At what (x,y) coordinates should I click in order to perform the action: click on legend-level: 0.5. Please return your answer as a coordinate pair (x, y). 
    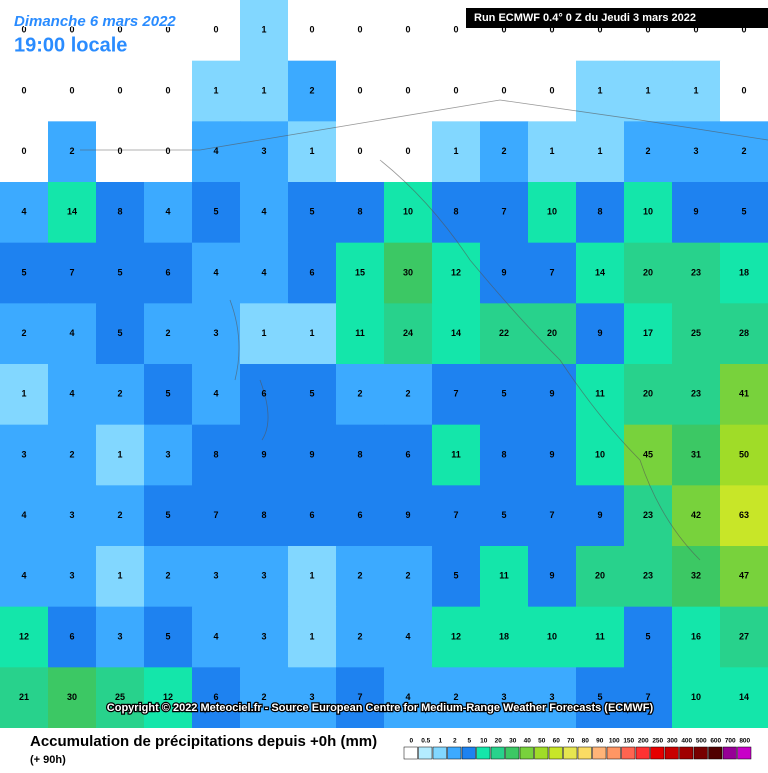
    Looking at the image, I should click on (425, 741).